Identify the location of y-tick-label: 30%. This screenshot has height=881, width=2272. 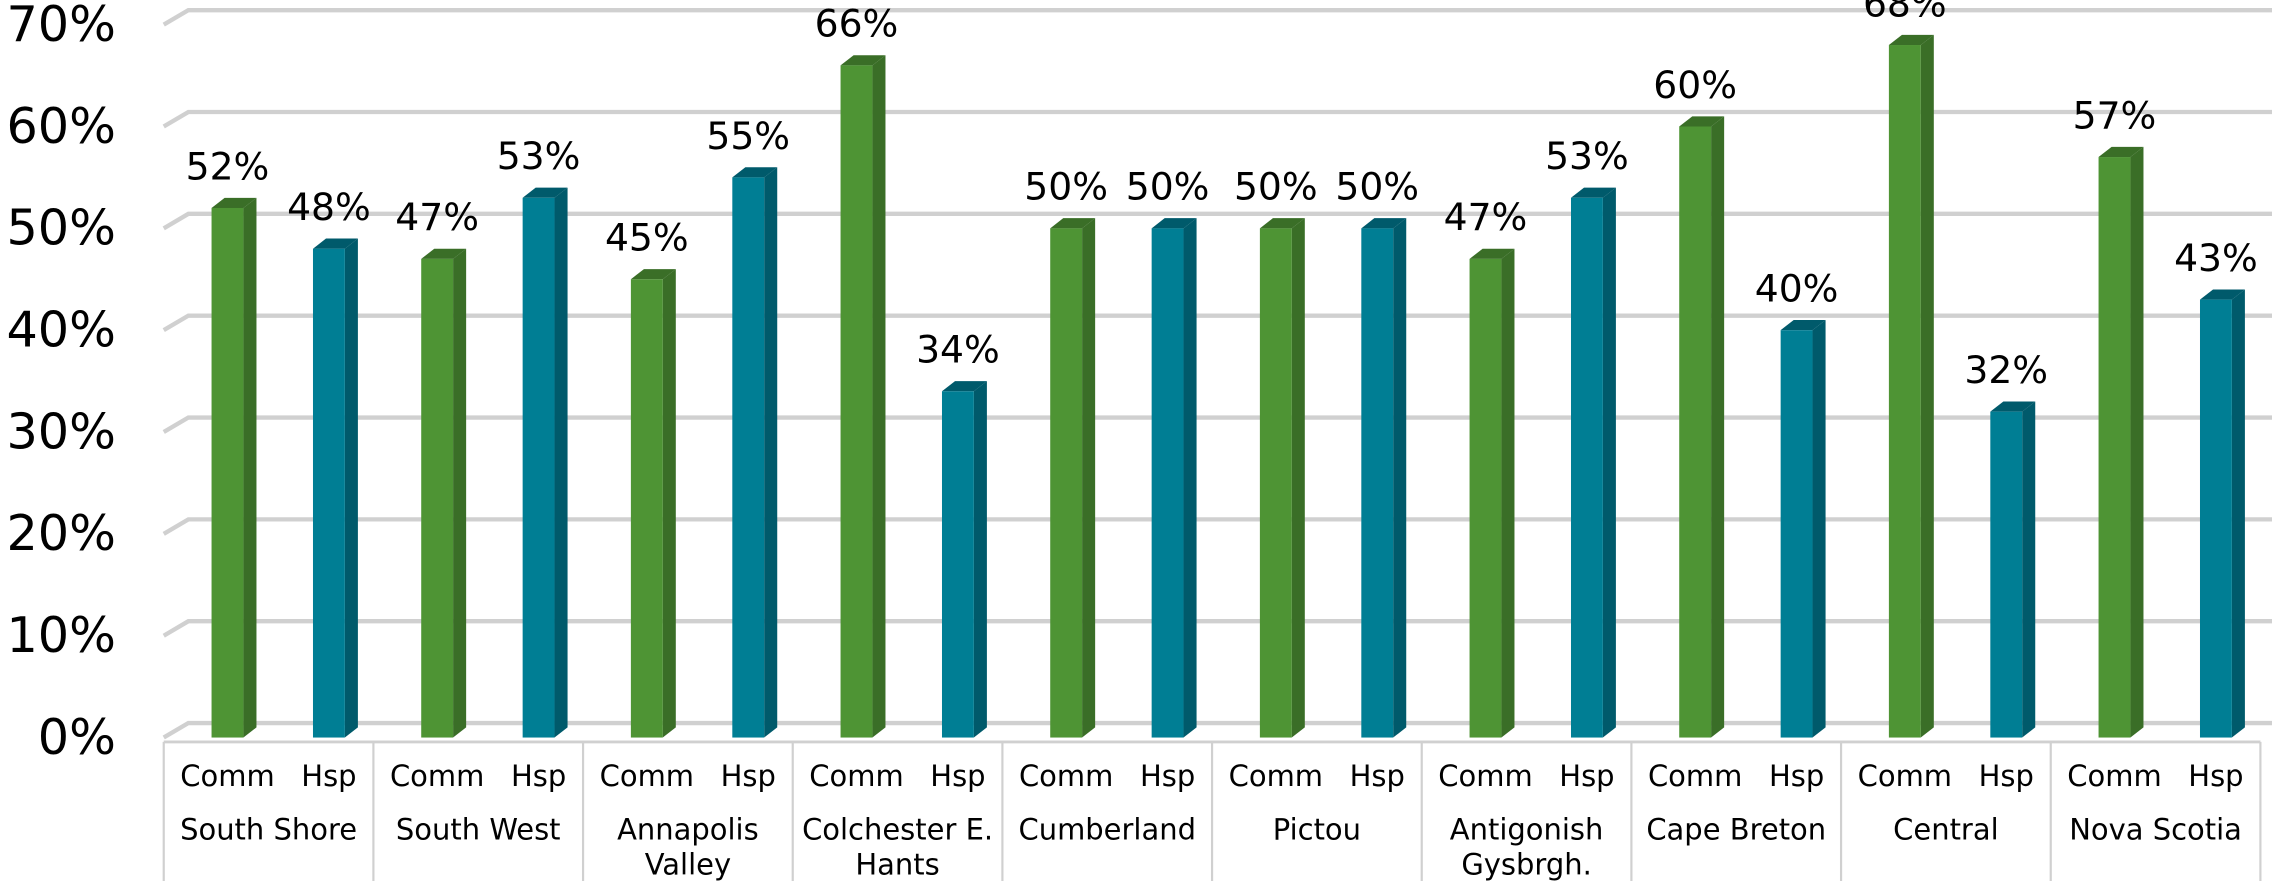
(60, 431).